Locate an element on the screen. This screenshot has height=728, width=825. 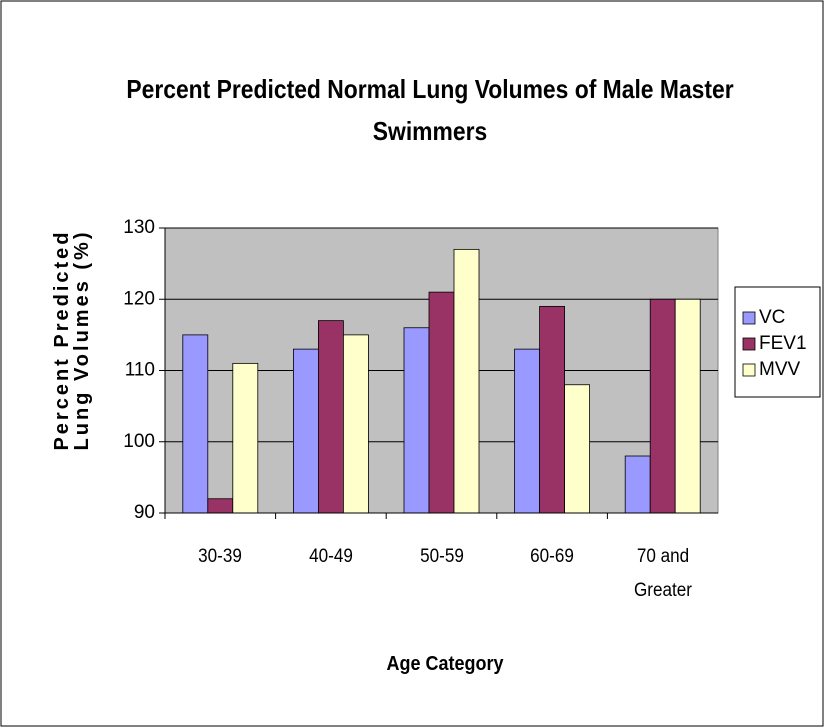
y-axis-label: Percent Predicted Lung Volumes (%) is located at coordinates (72, 340).